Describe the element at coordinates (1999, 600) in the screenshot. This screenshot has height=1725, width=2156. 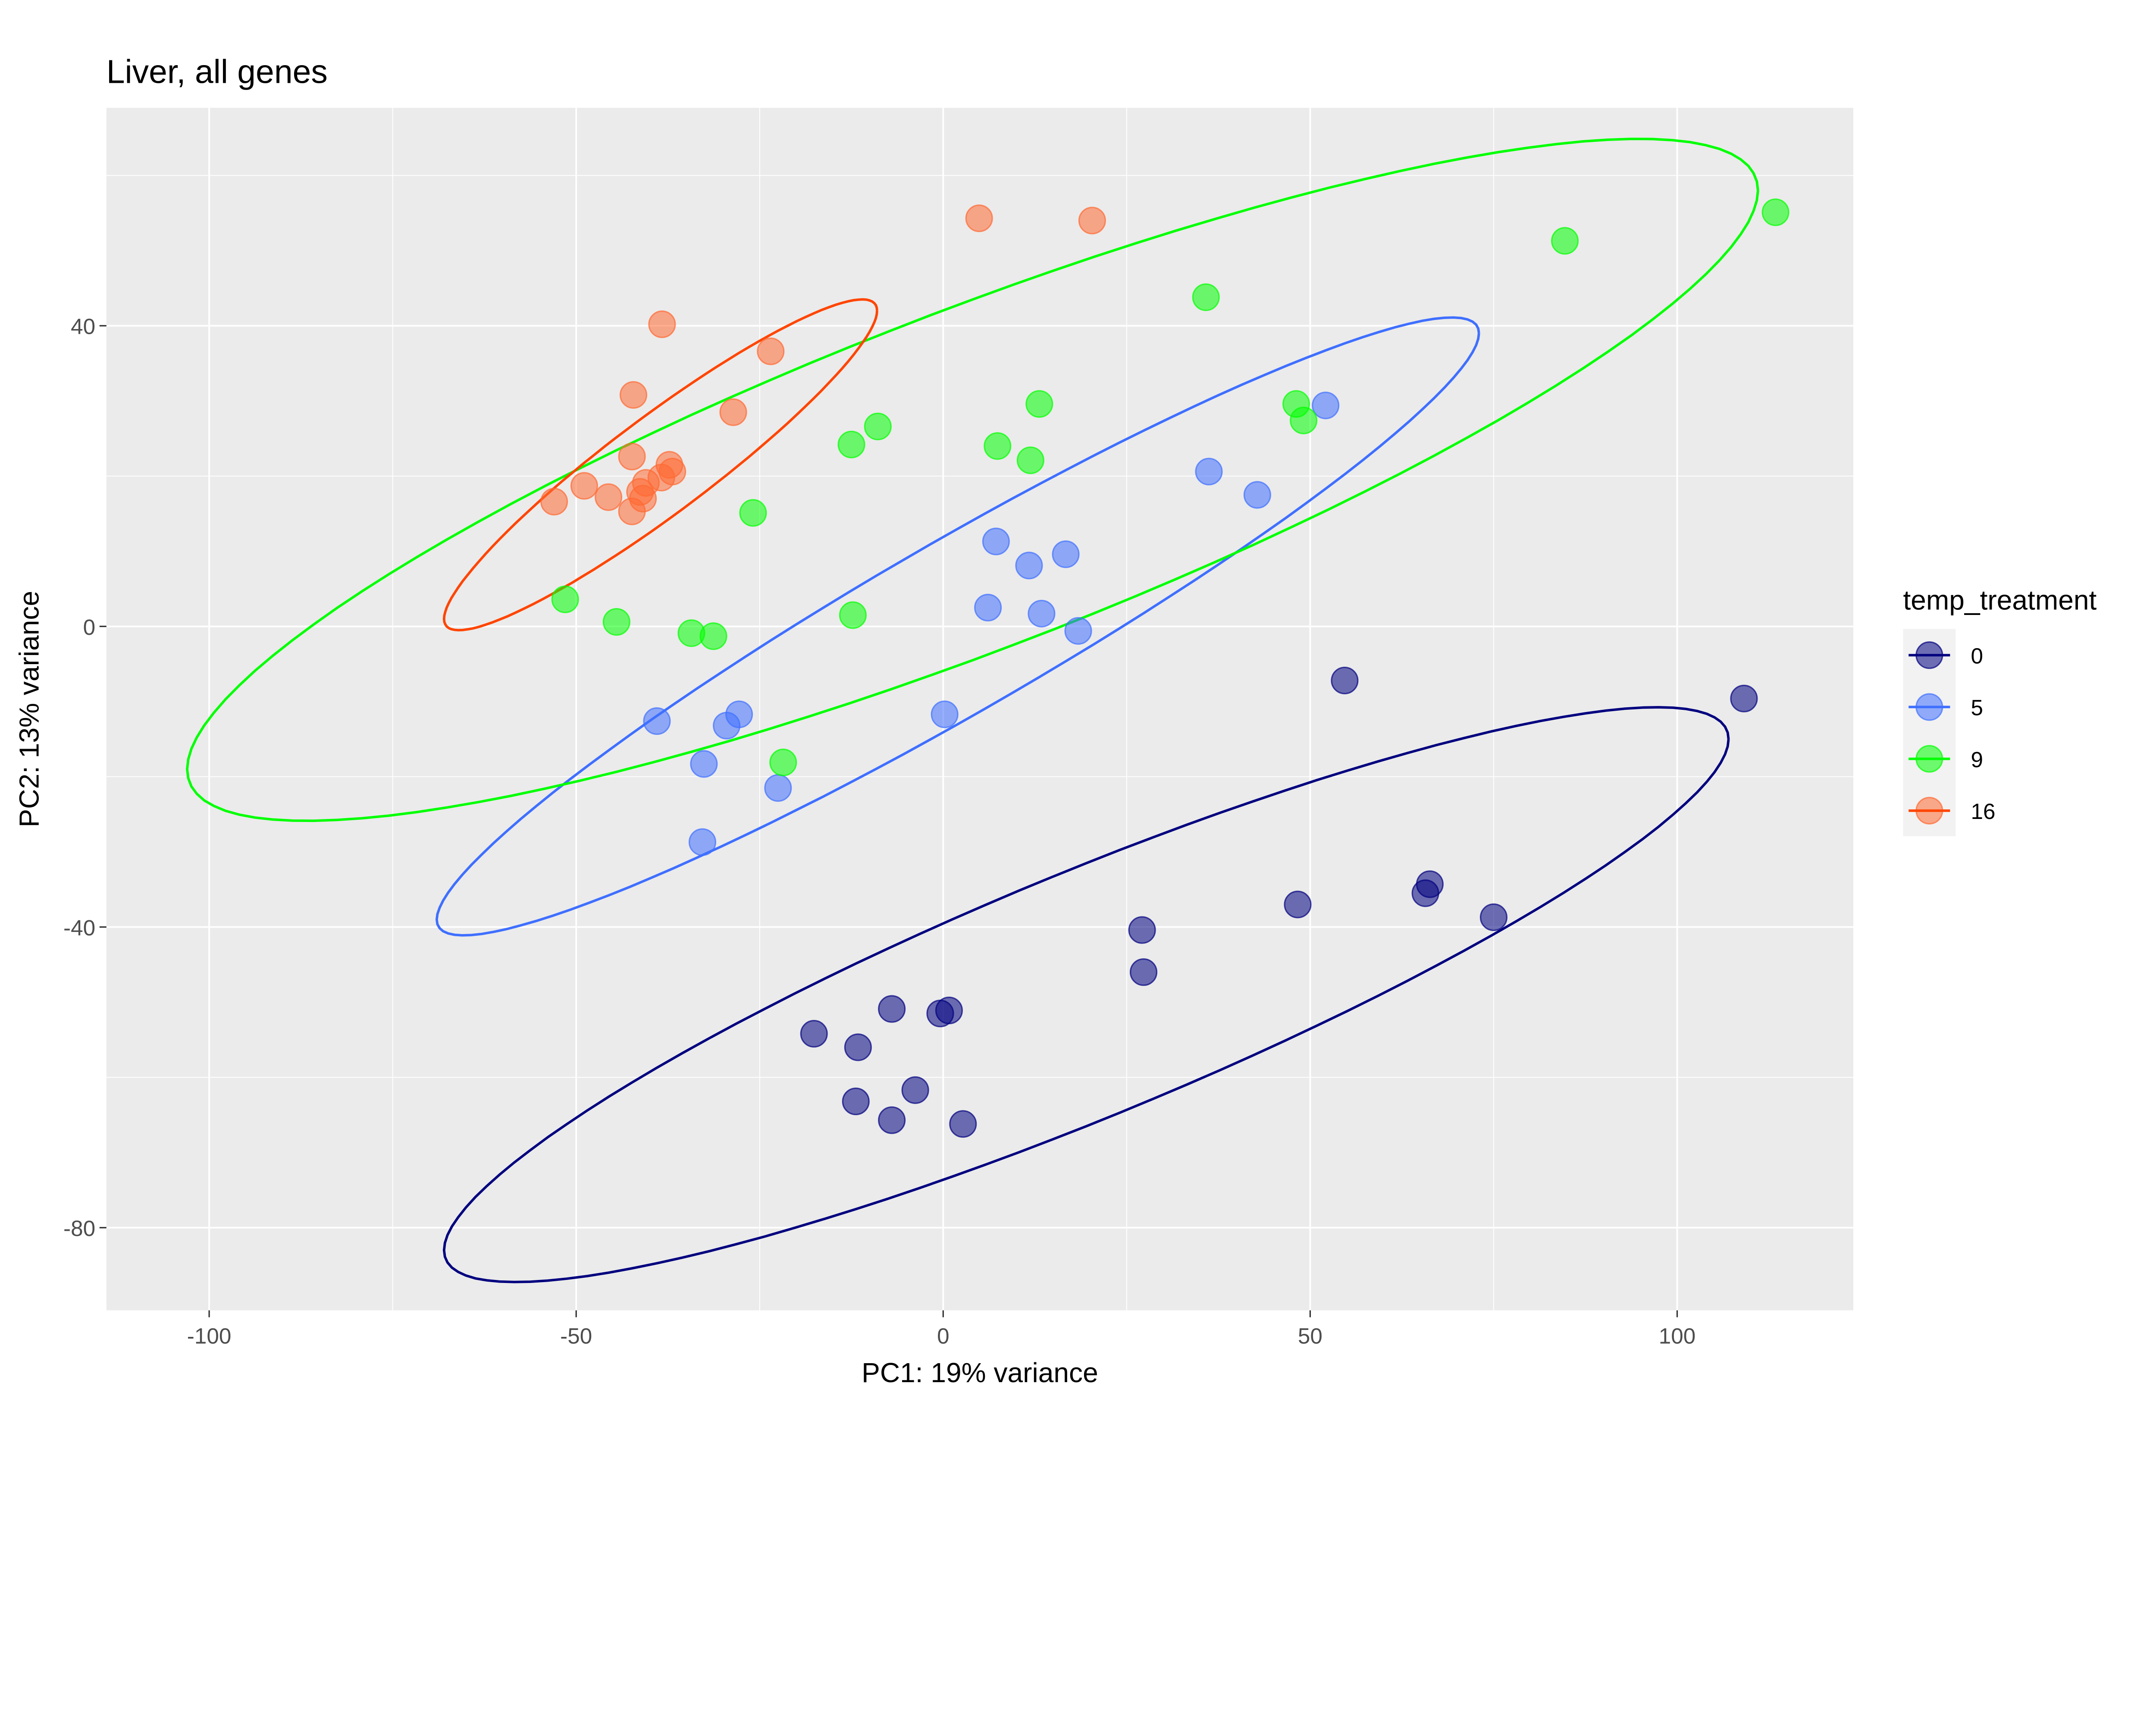
I see `legend-title: temp_treatment` at that location.